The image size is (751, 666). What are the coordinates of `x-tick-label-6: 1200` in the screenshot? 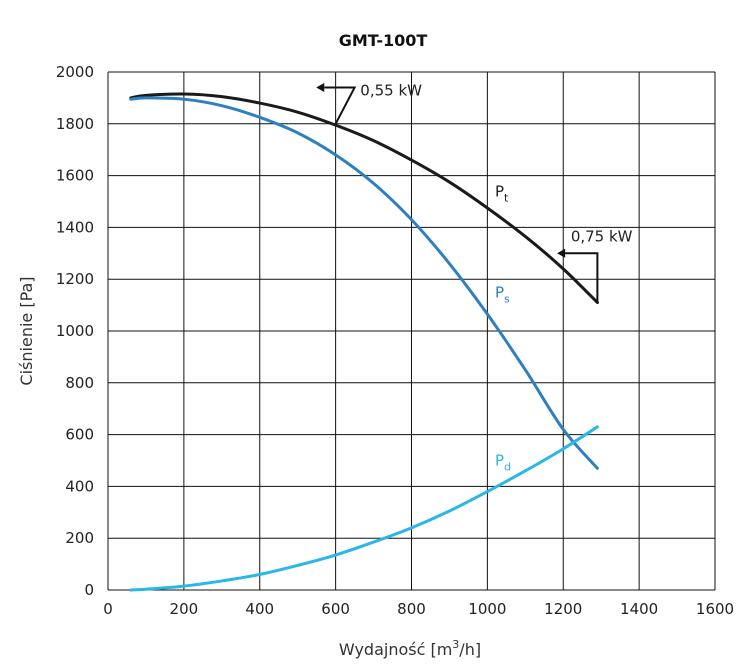 It's located at (563, 609).